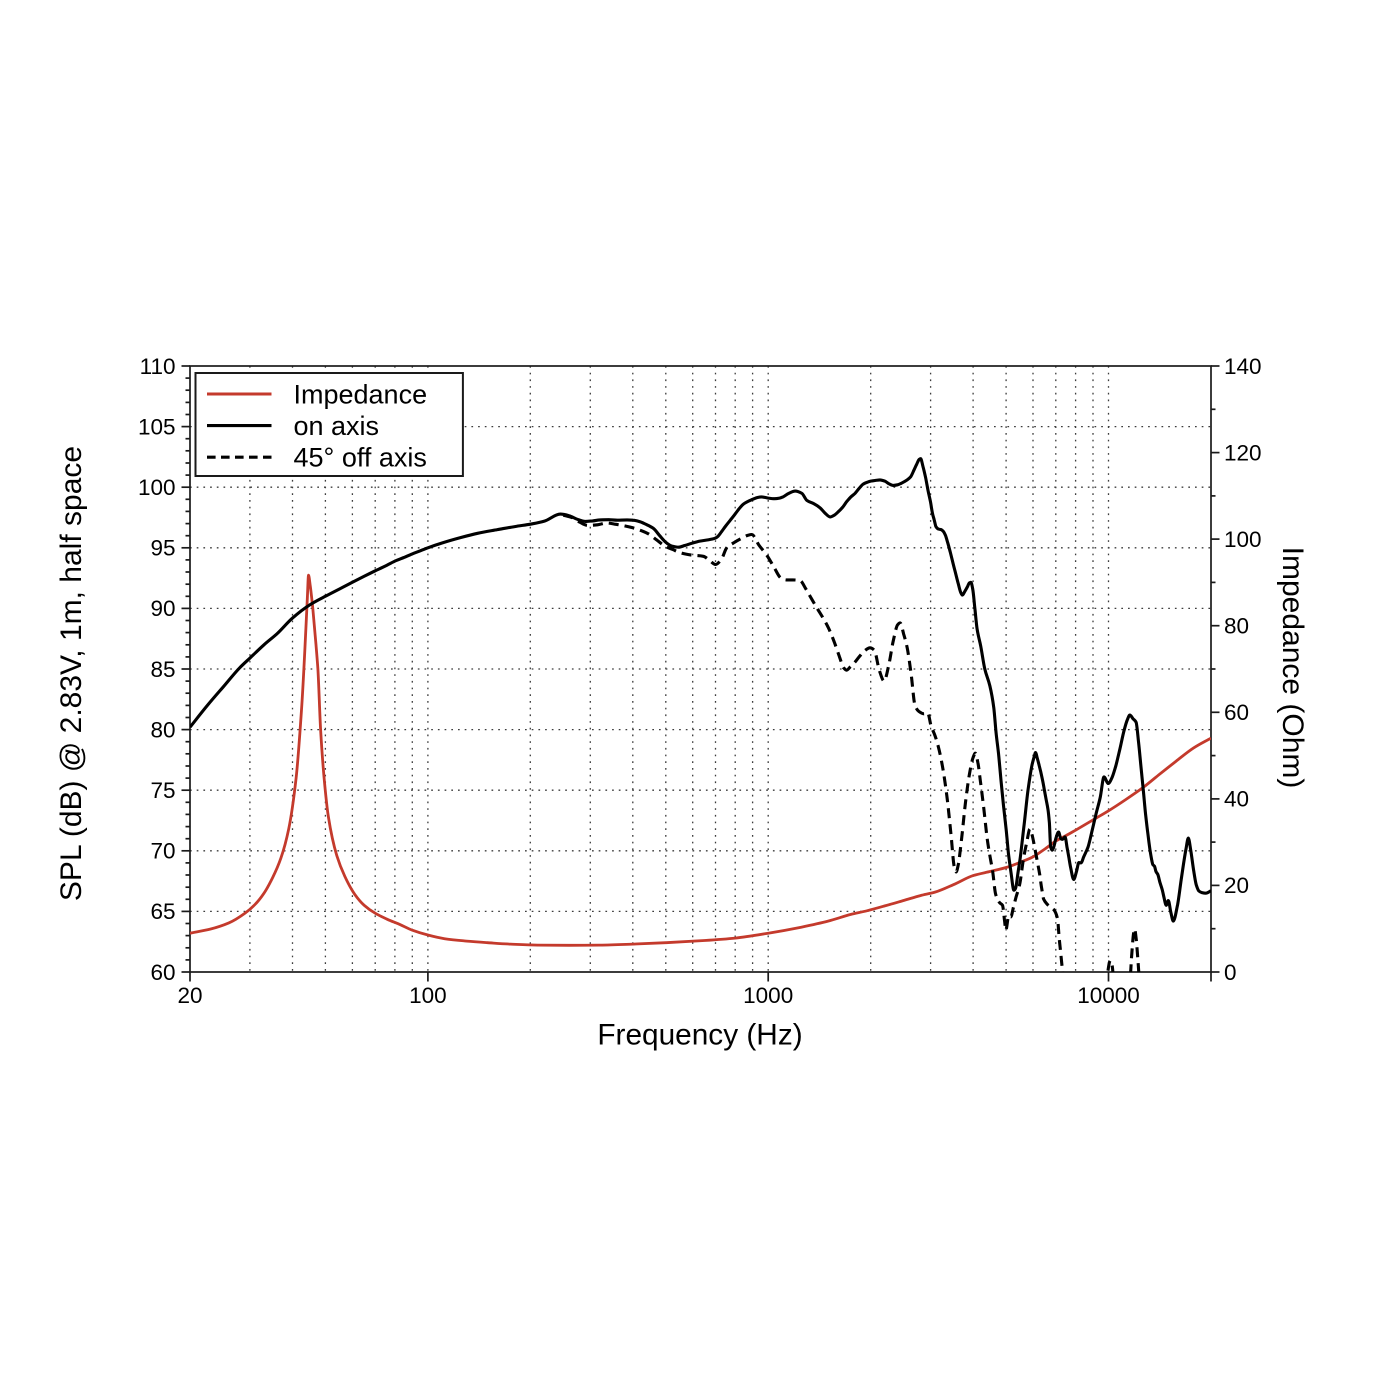 The height and width of the screenshot is (1400, 1400). Describe the element at coordinates (1230, 972) in the screenshot. I see `svg-text: 0` at that location.